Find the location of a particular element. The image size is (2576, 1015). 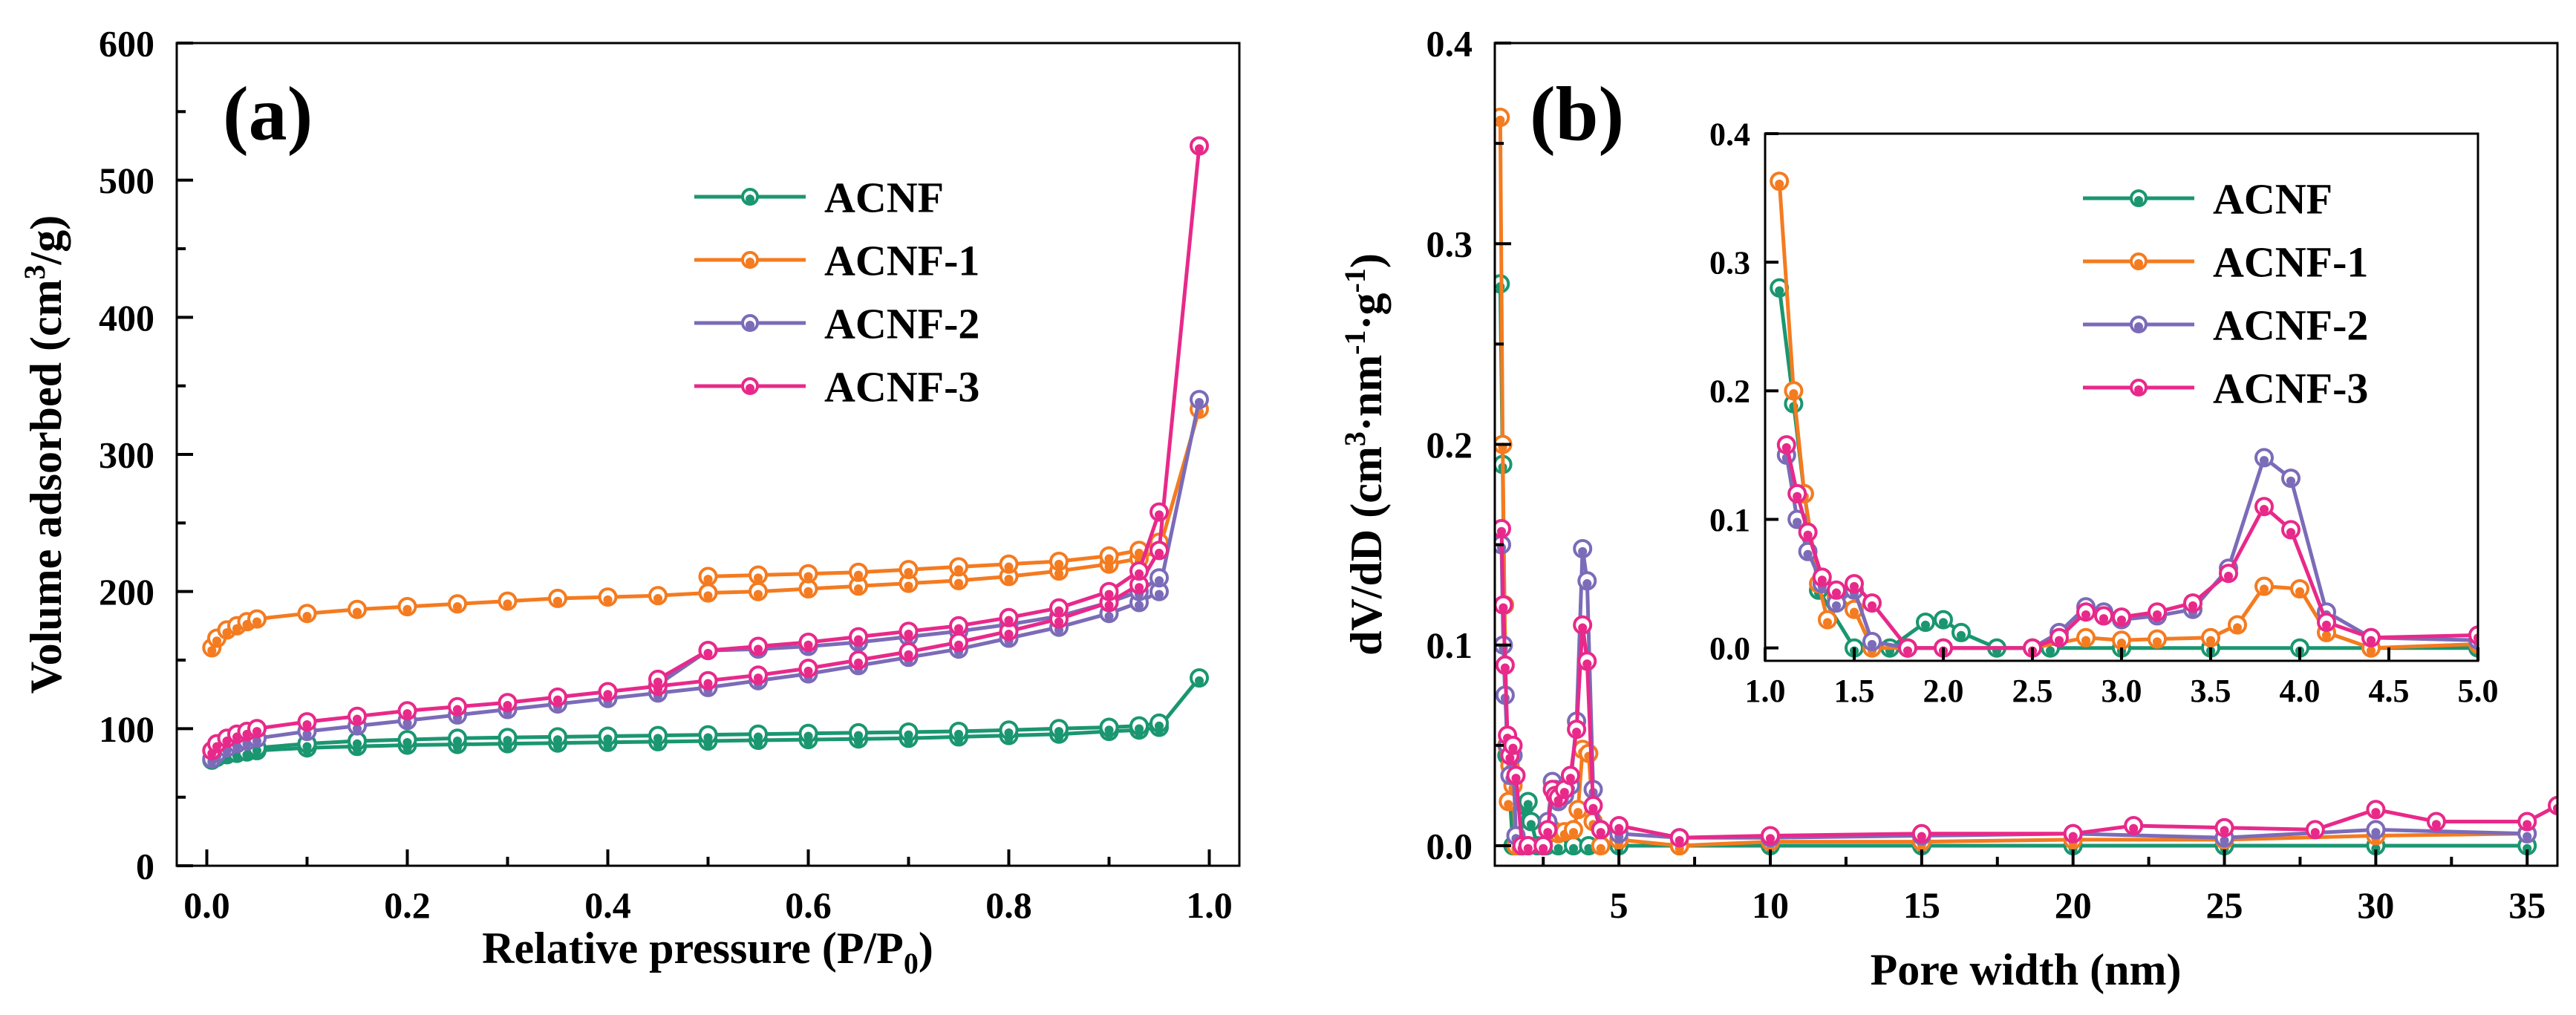

inset-ytick-label-0: 0.0 is located at coordinates (1729, 648).